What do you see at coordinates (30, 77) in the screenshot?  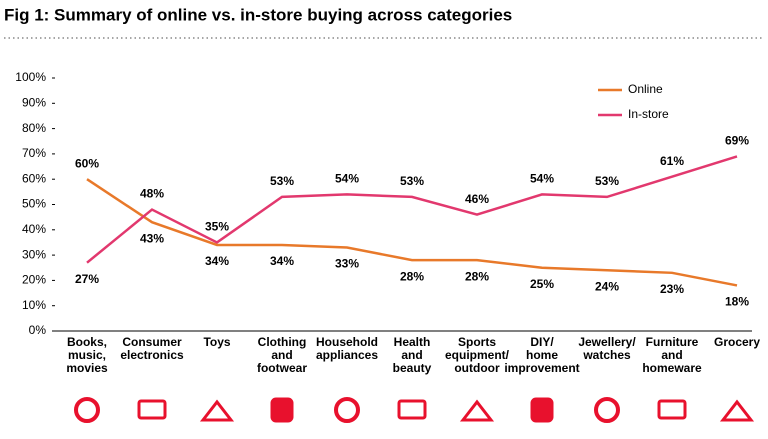 I see `y-tick-label: 100%` at bounding box center [30, 77].